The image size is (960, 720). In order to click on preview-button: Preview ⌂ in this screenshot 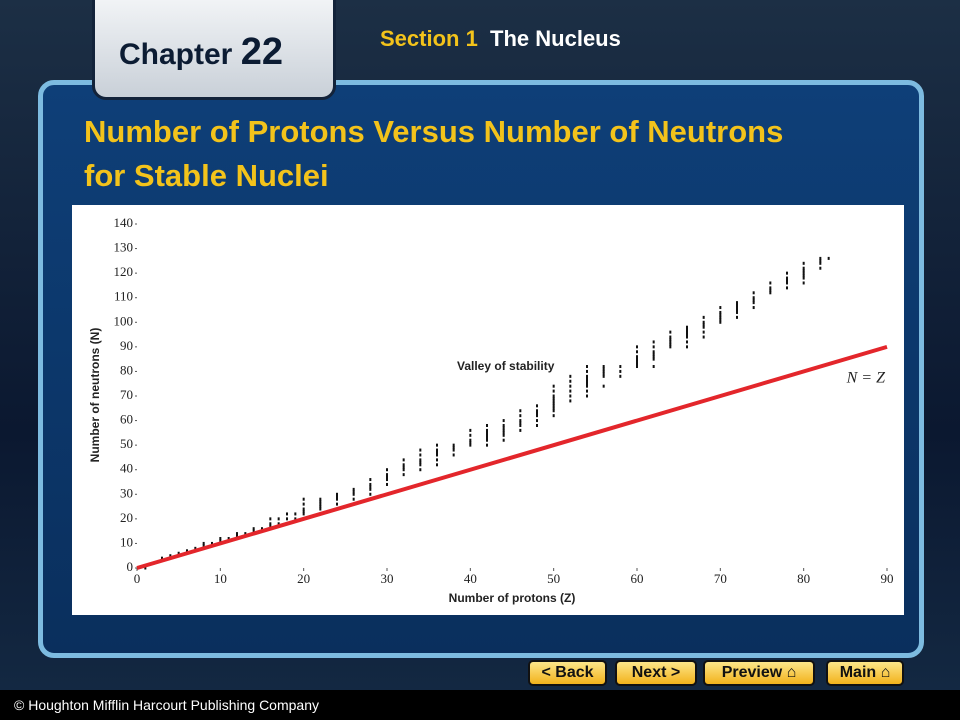, I will do `click(759, 673)`.